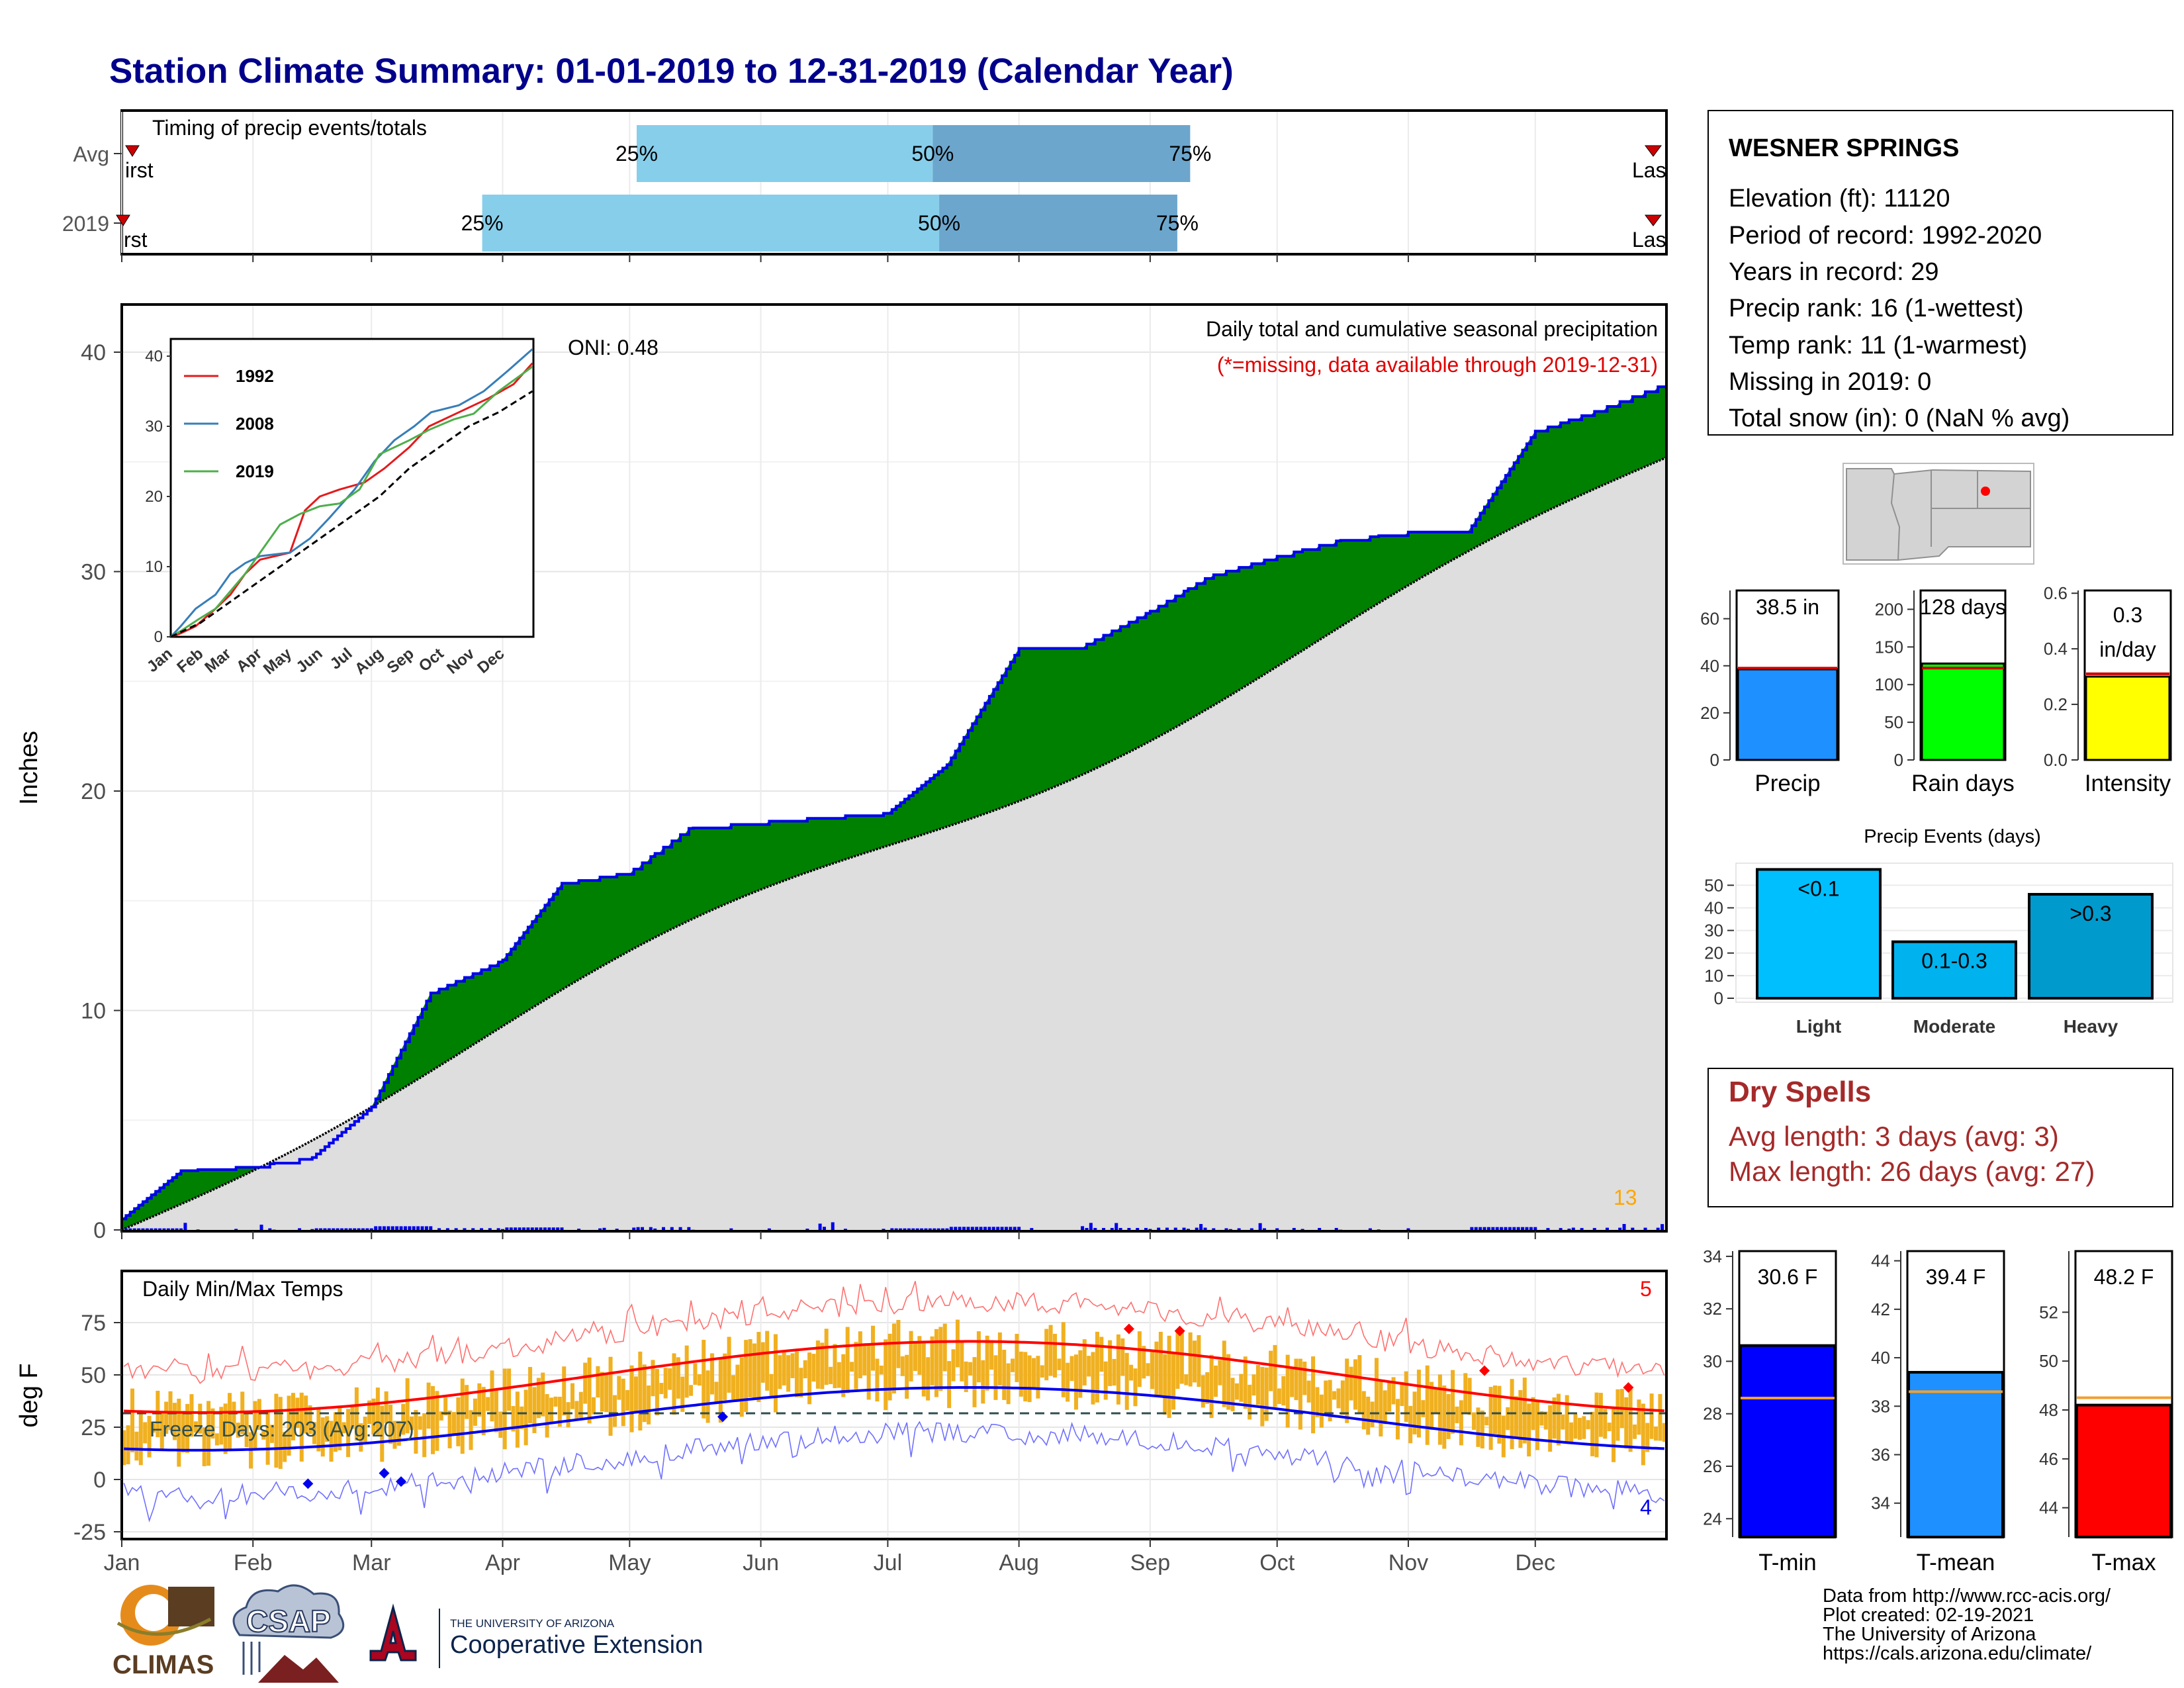 The image size is (2184, 1688). I want to click on credit-line-data: Data from http://www.rcc-acis.org/, so click(1967, 1596).